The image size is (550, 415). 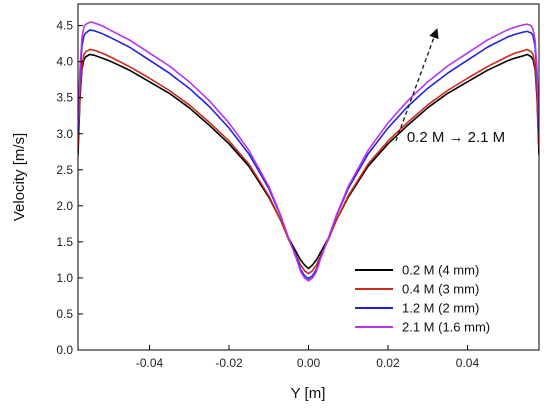 What do you see at coordinates (229, 363) in the screenshot?
I see `x-tick-label: -0.02` at bounding box center [229, 363].